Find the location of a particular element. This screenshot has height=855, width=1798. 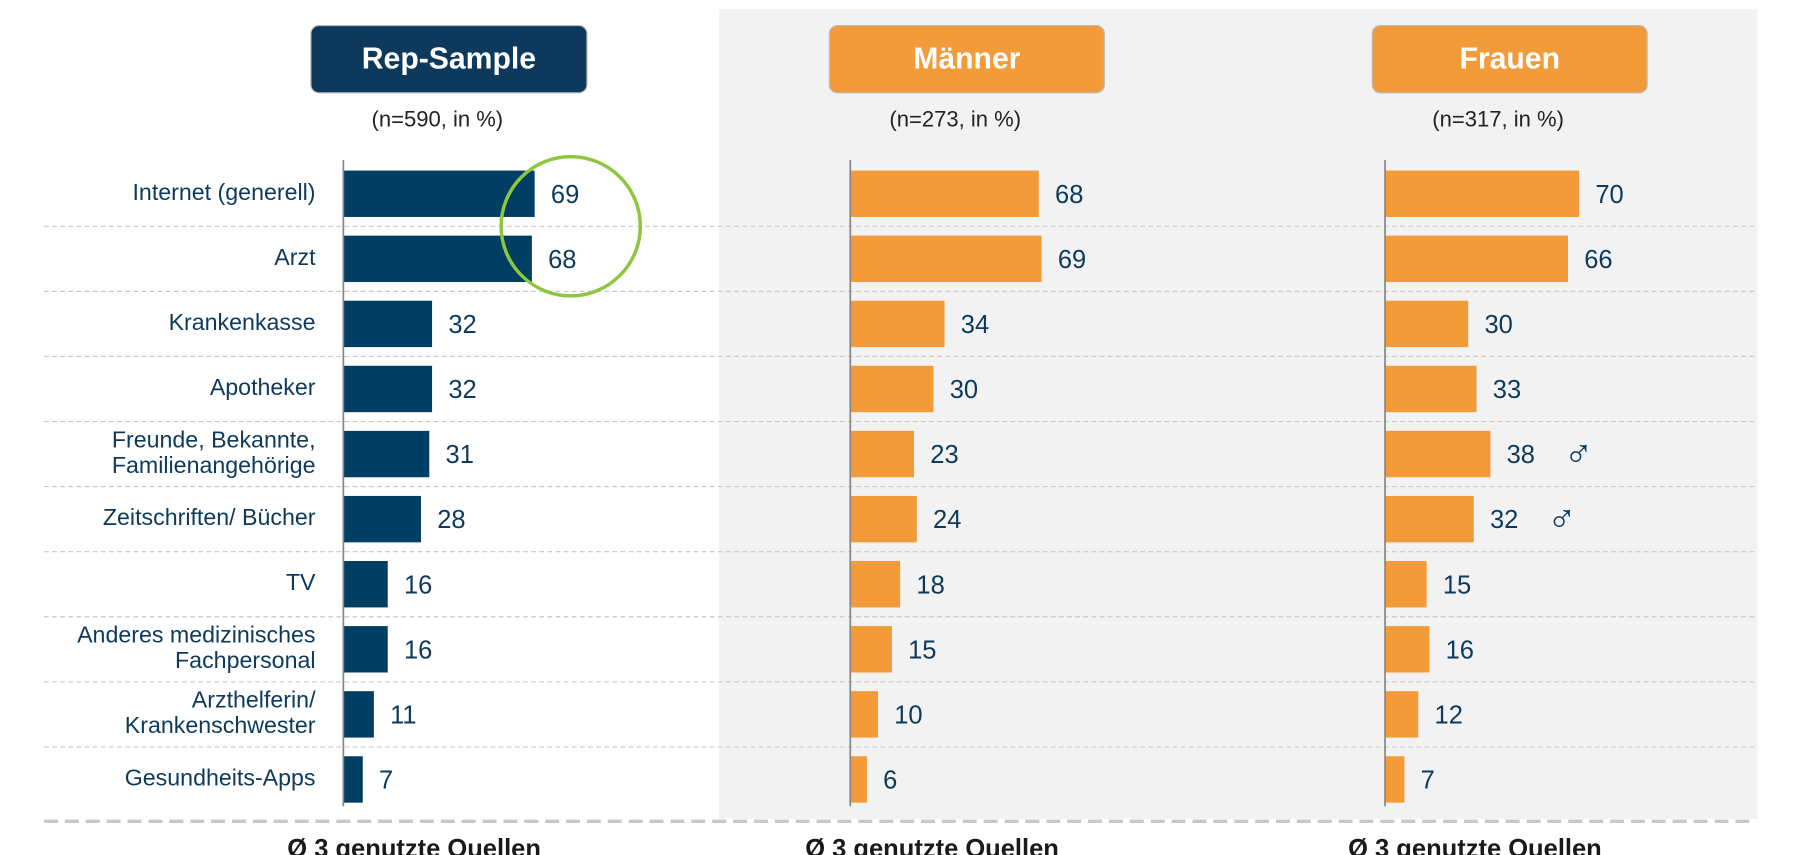

value-label: 24 is located at coordinates (947, 520).